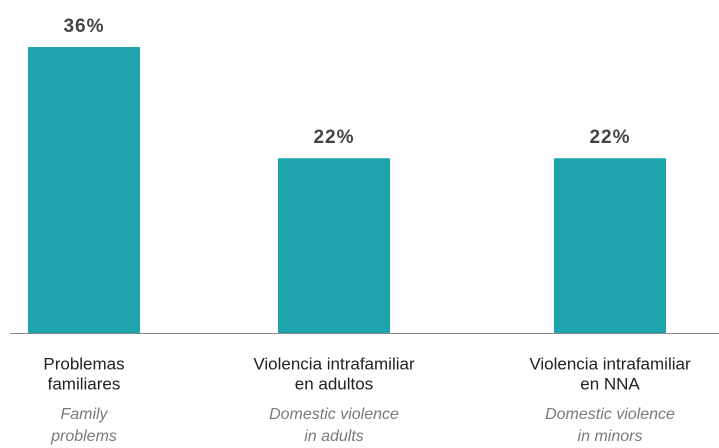 The image size is (719, 448). What do you see at coordinates (83, 363) in the screenshot?
I see `category-label: Problemas` at bounding box center [83, 363].